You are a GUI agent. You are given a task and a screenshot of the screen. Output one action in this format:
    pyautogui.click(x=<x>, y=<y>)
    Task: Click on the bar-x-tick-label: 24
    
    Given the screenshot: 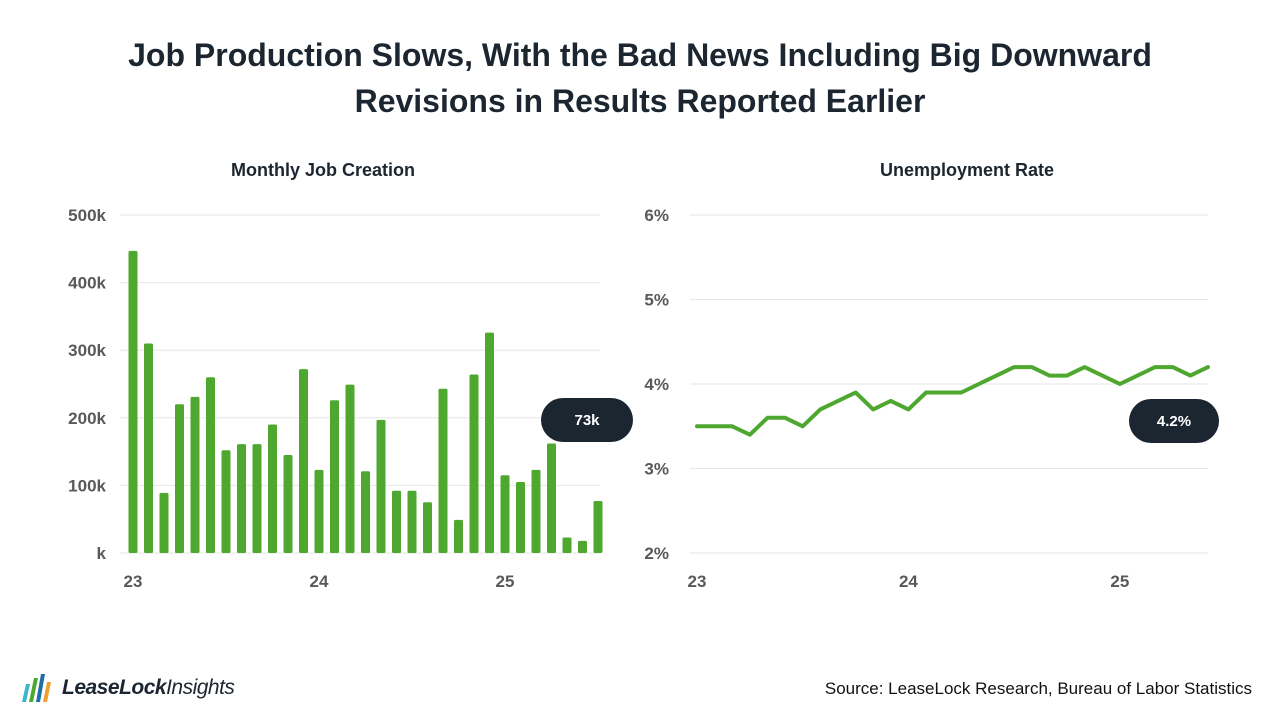 What is the action you would take?
    pyautogui.click(x=319, y=581)
    